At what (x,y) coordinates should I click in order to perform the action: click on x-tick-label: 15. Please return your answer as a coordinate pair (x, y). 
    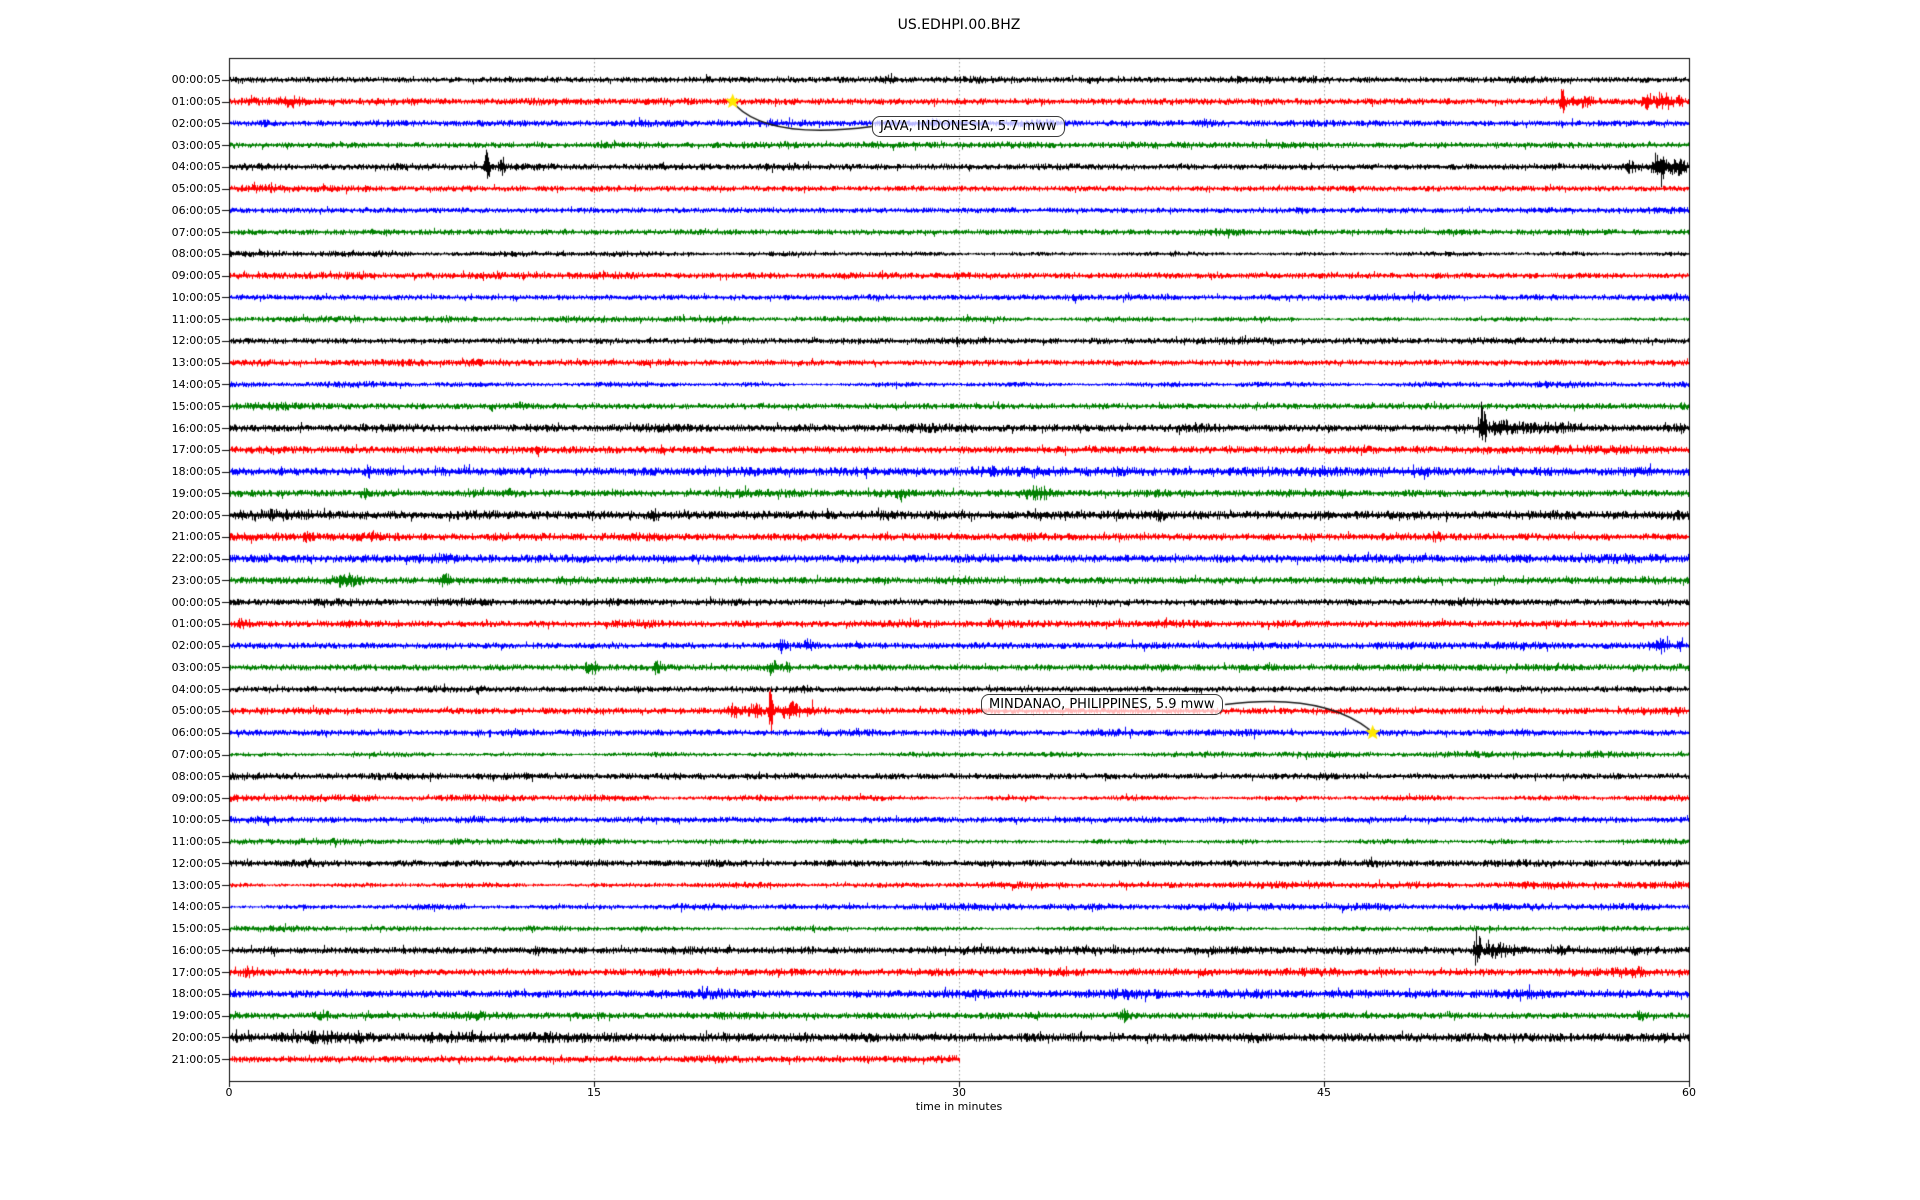
    Looking at the image, I should click on (594, 1092).